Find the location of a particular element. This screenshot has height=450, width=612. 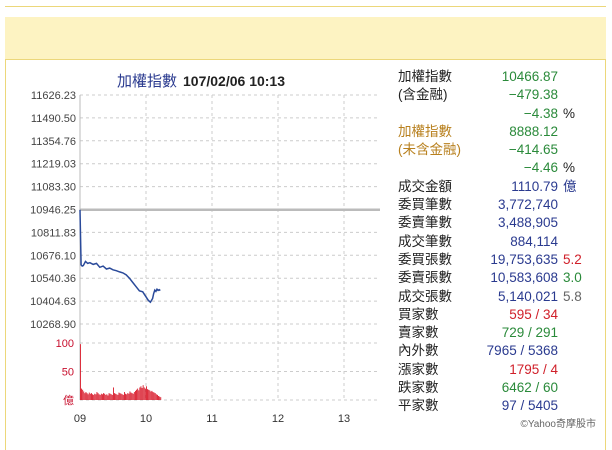

stat-value: 10,583,608 is located at coordinates (524, 278).